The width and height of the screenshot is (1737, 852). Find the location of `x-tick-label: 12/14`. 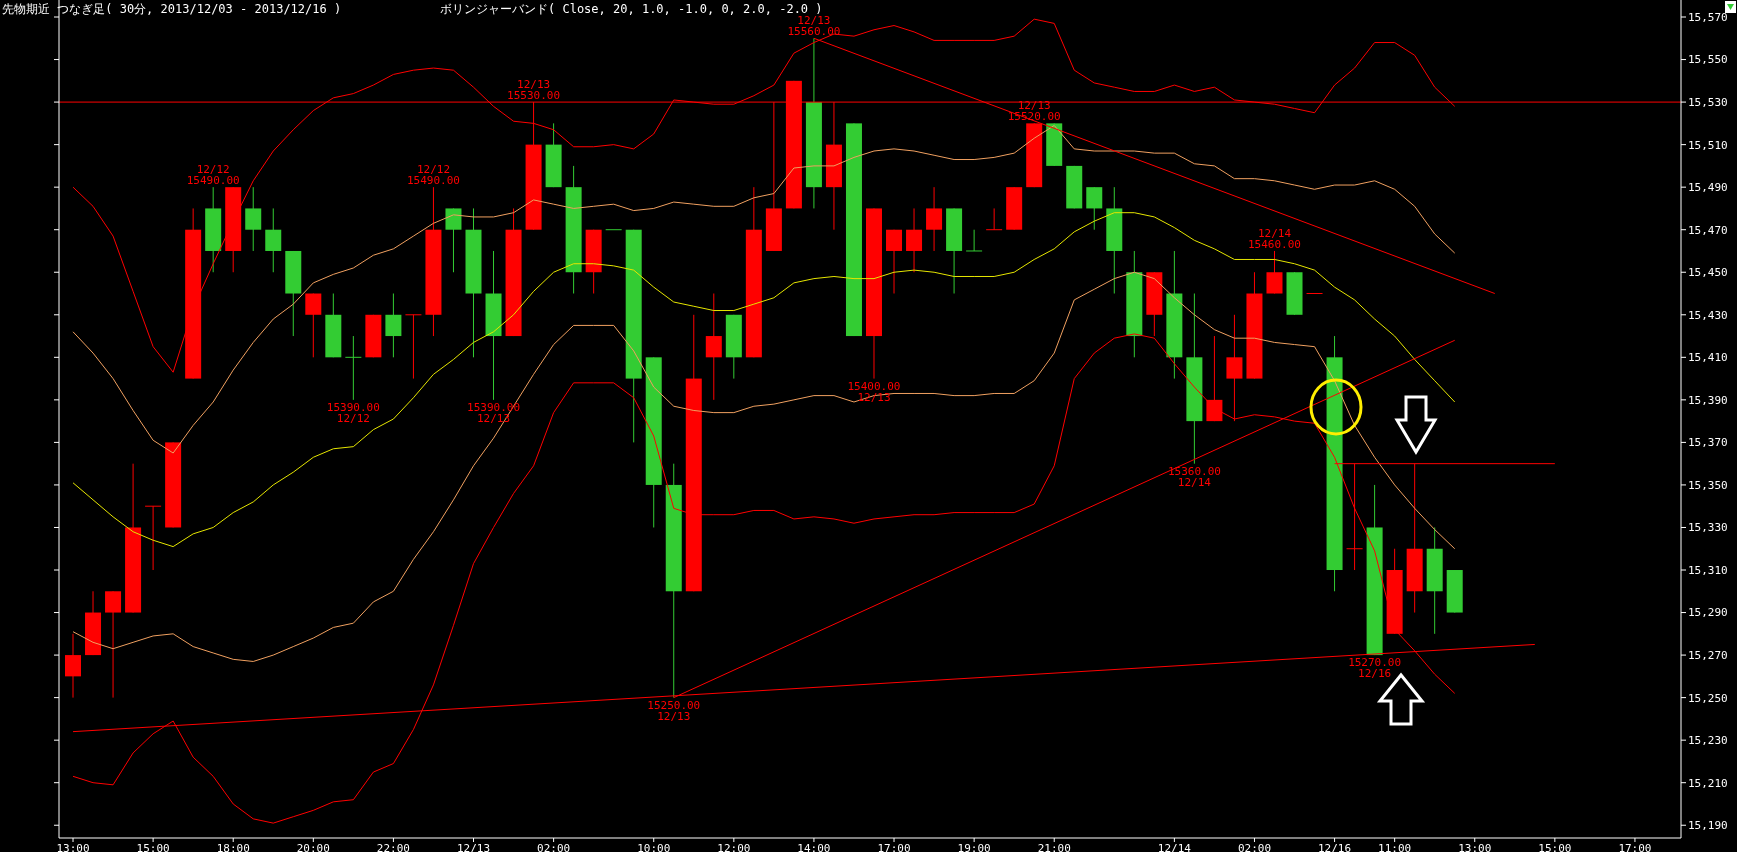

x-tick-label: 12/14 is located at coordinates (1174, 846).